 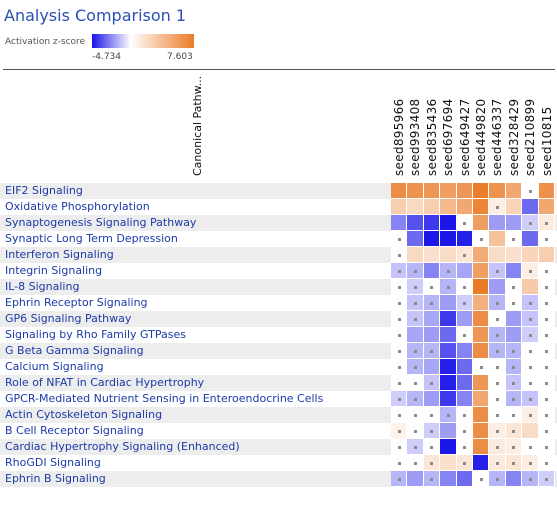 I want to click on pathway-link: Ephrin B Signaling, so click(x=55, y=478).